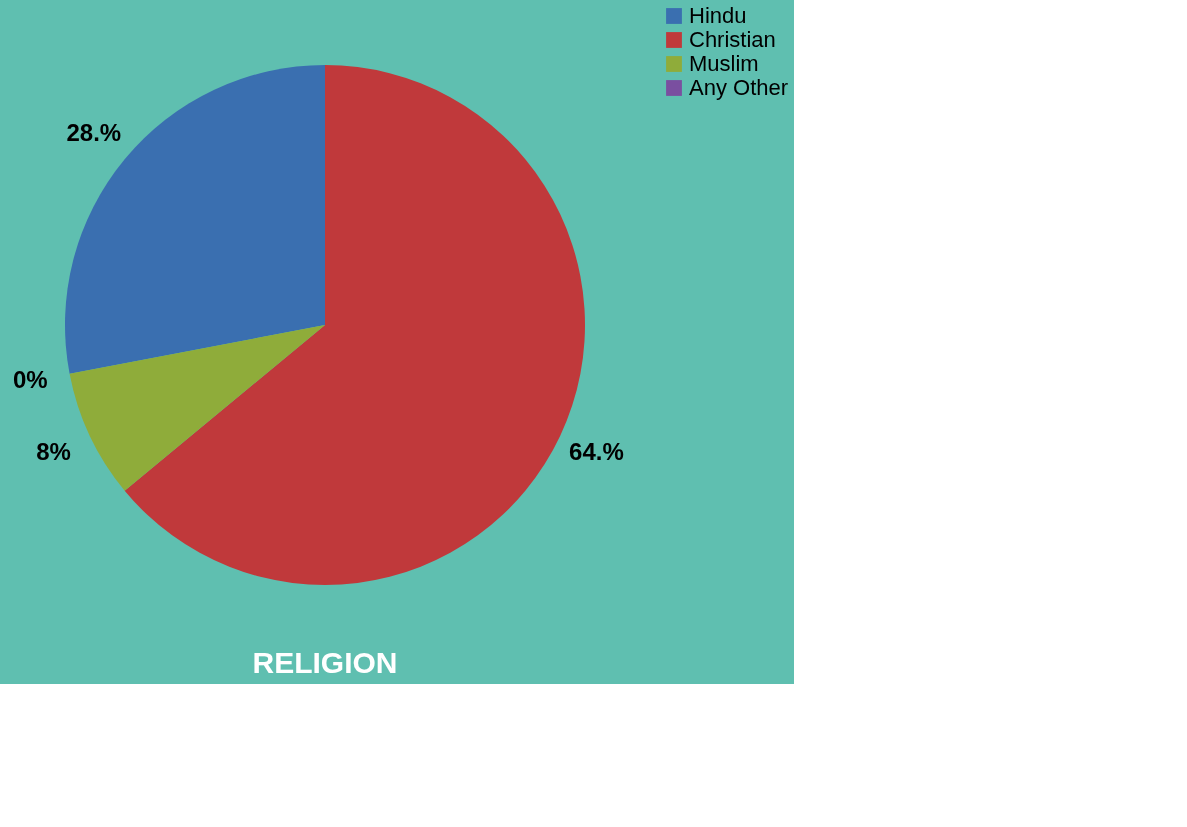 The image size is (1187, 827). What do you see at coordinates (94, 132) in the screenshot?
I see `data-label: 28.%` at bounding box center [94, 132].